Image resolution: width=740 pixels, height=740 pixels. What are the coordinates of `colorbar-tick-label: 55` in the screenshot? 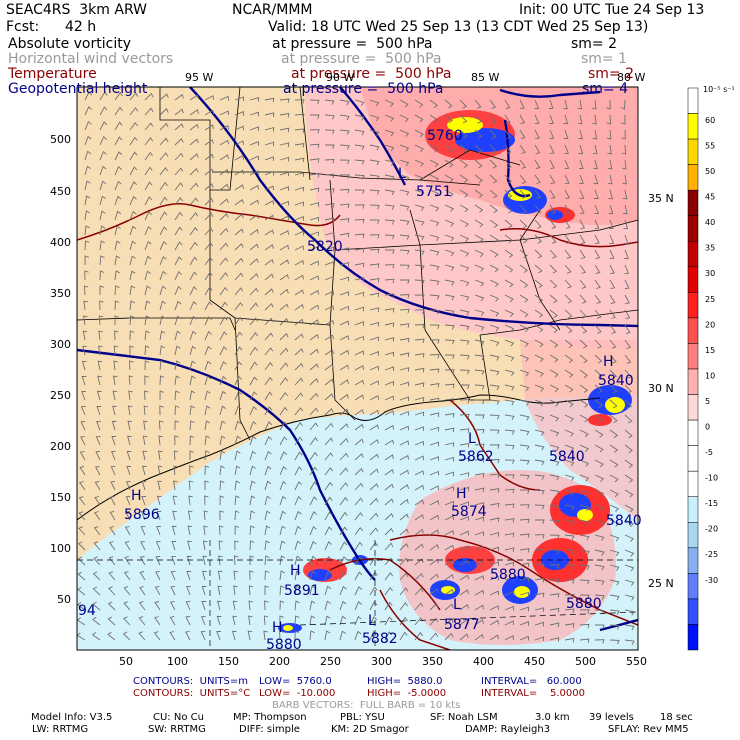 It's located at (710, 145).